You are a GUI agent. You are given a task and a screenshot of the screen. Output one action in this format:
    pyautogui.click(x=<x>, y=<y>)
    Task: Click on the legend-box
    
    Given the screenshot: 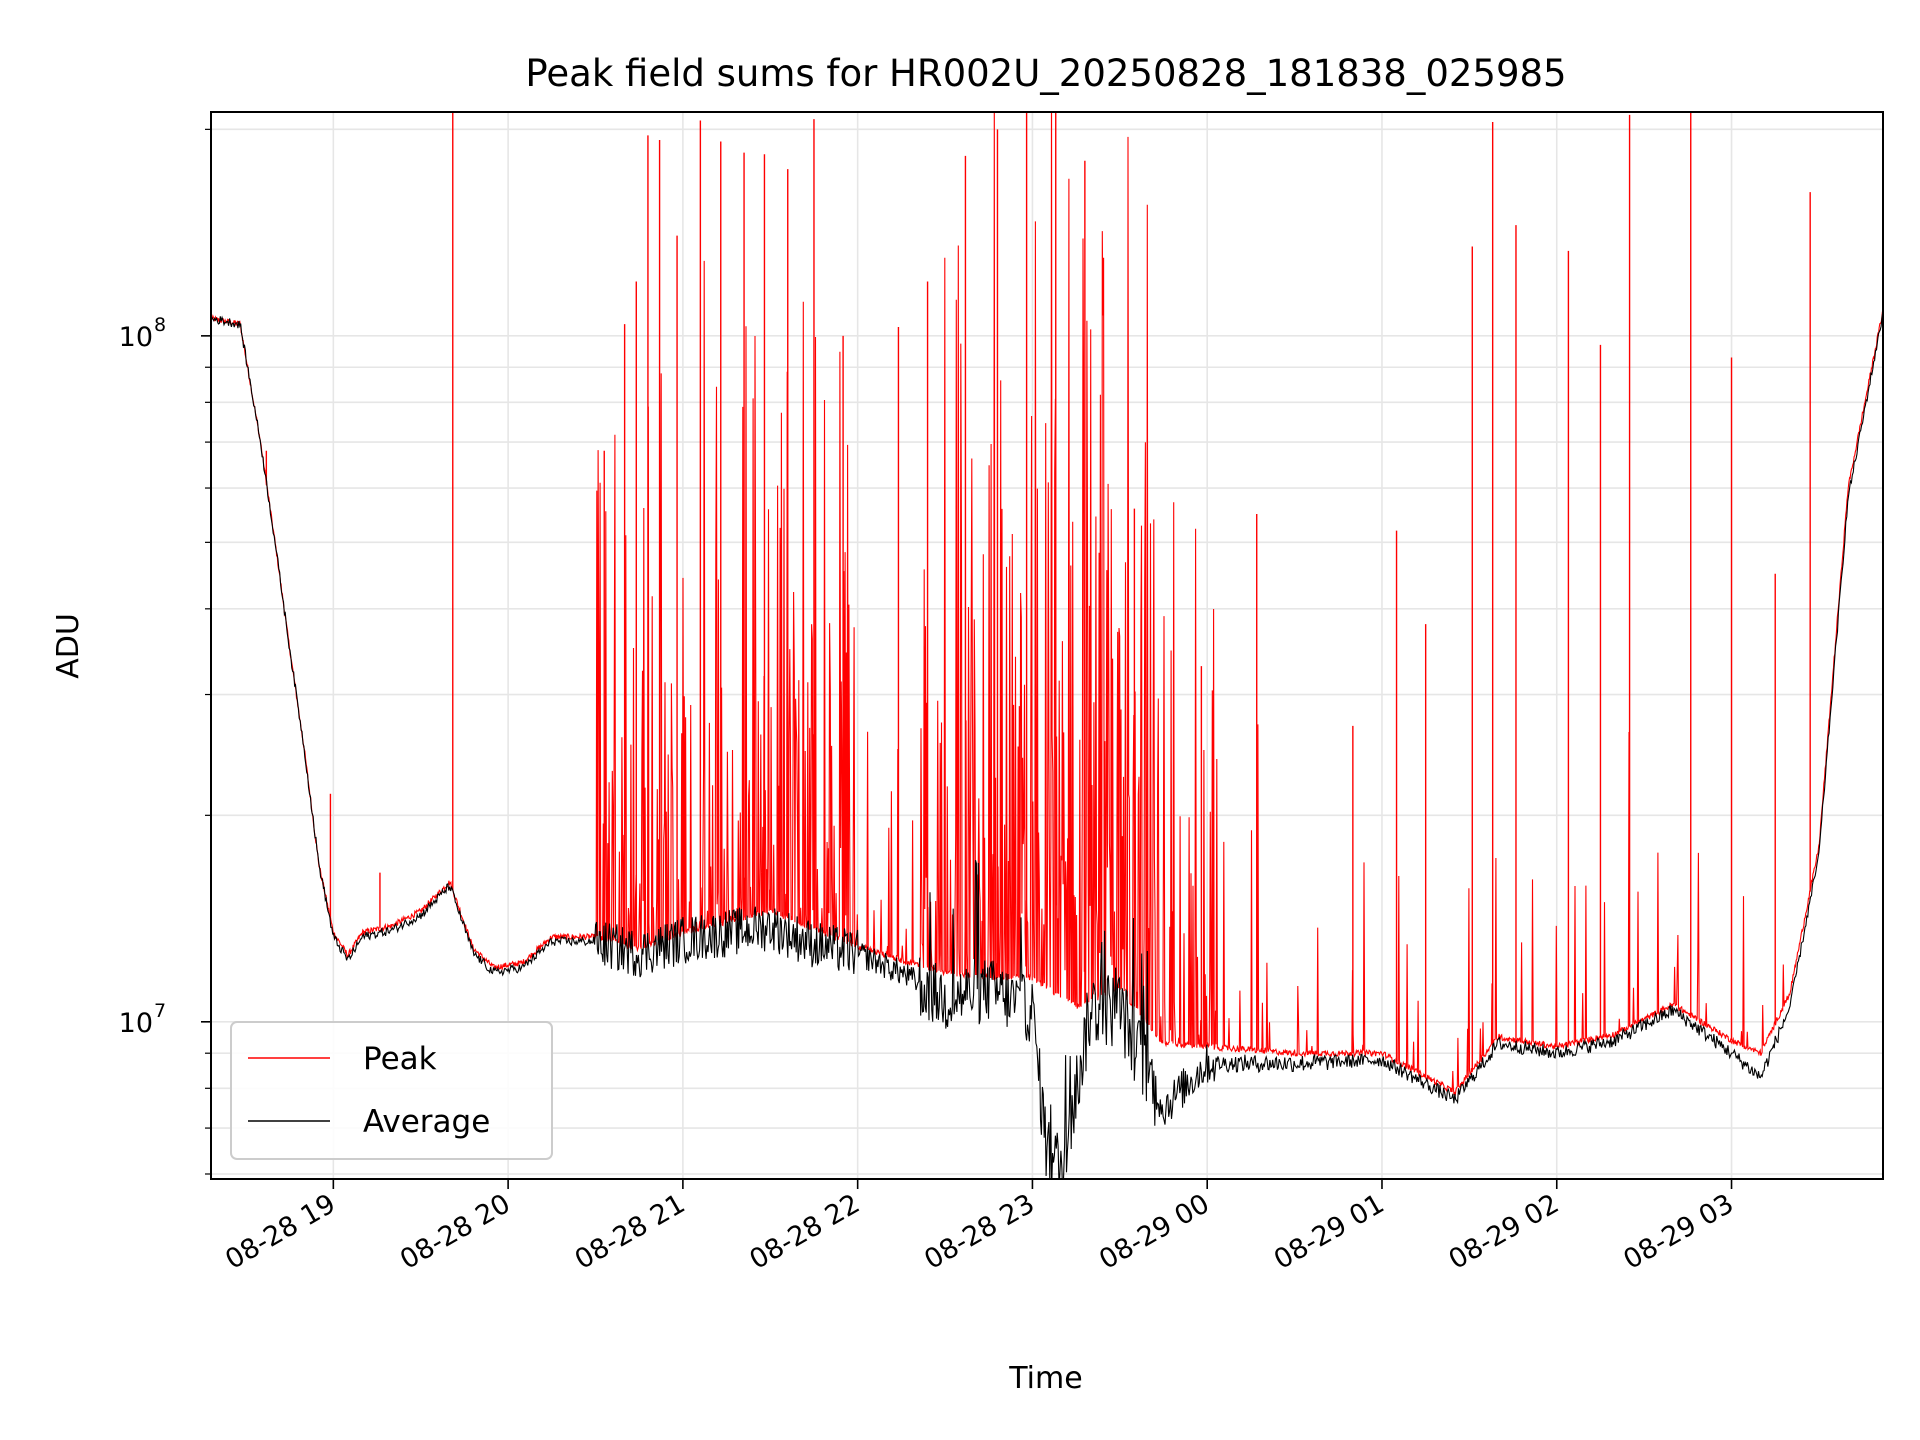 What is the action you would take?
    pyautogui.click(x=391, y=1090)
    